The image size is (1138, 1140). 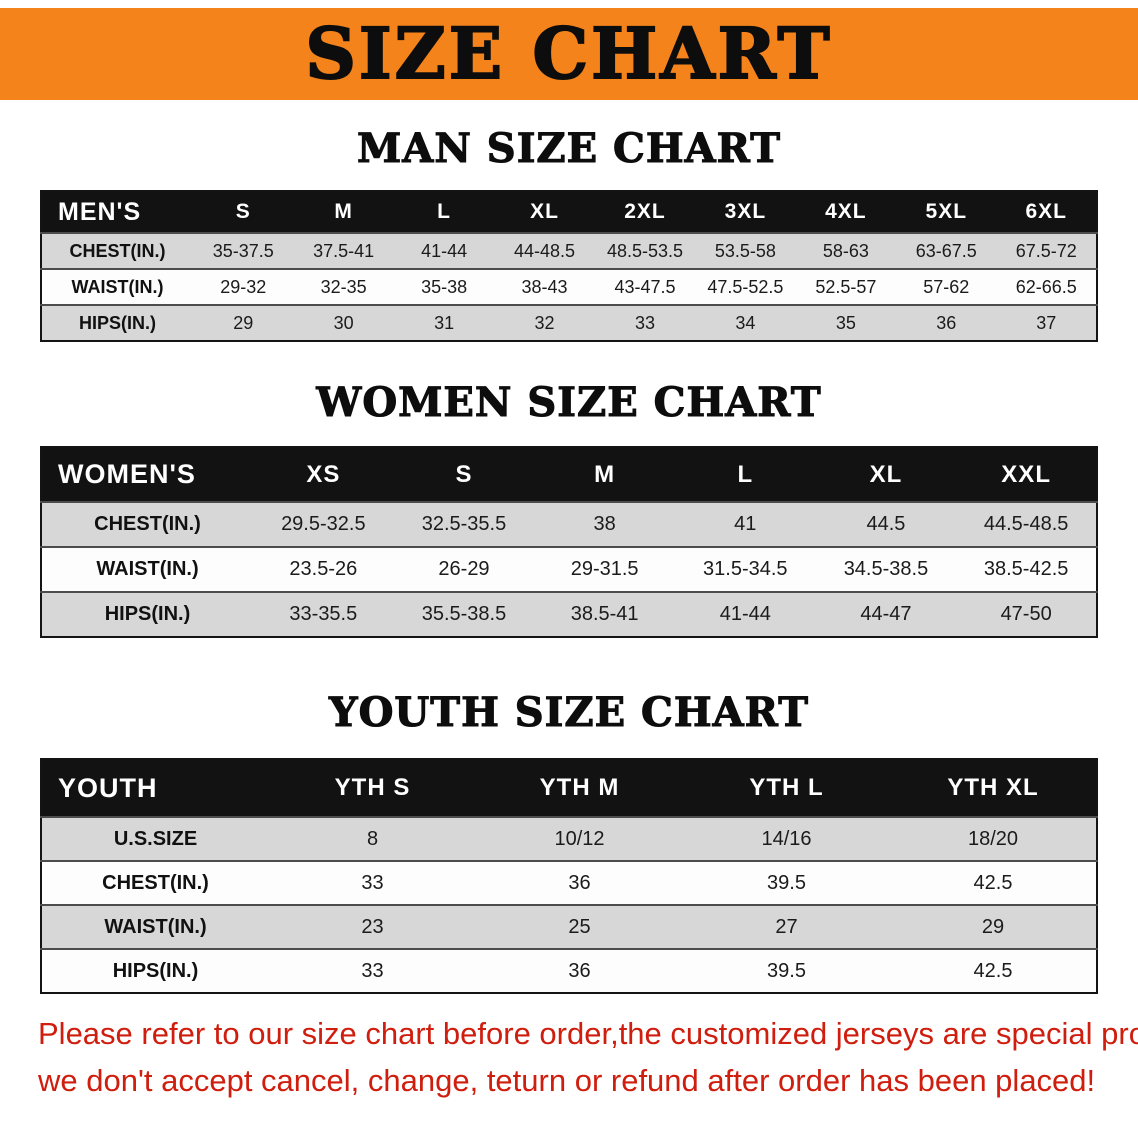 I want to click on value-cell: 23.5-26, so click(x=323, y=569).